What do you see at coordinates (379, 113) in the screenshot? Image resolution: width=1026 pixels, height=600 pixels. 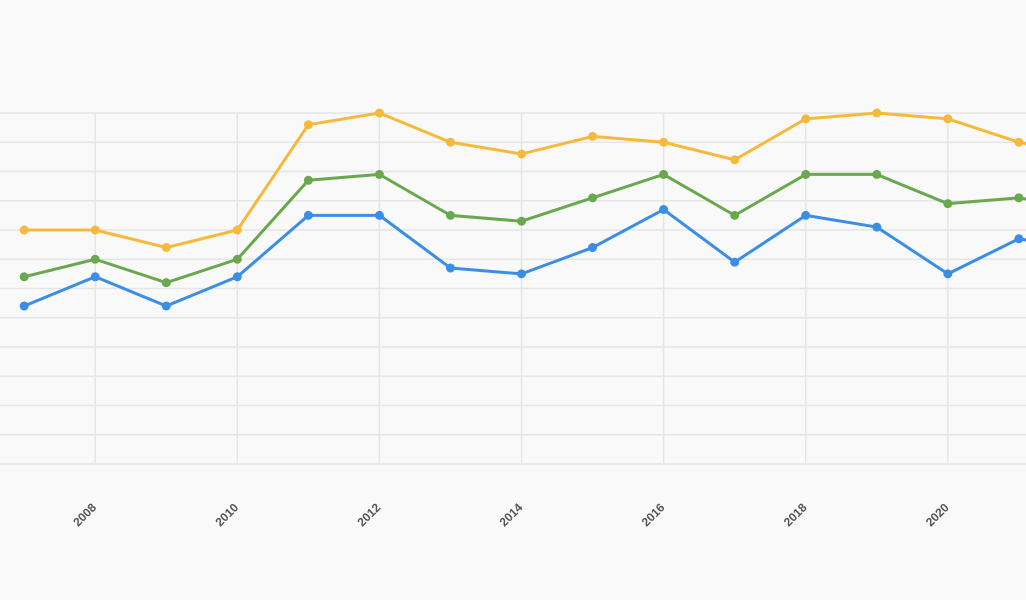 I see `data-point-2-2012` at bounding box center [379, 113].